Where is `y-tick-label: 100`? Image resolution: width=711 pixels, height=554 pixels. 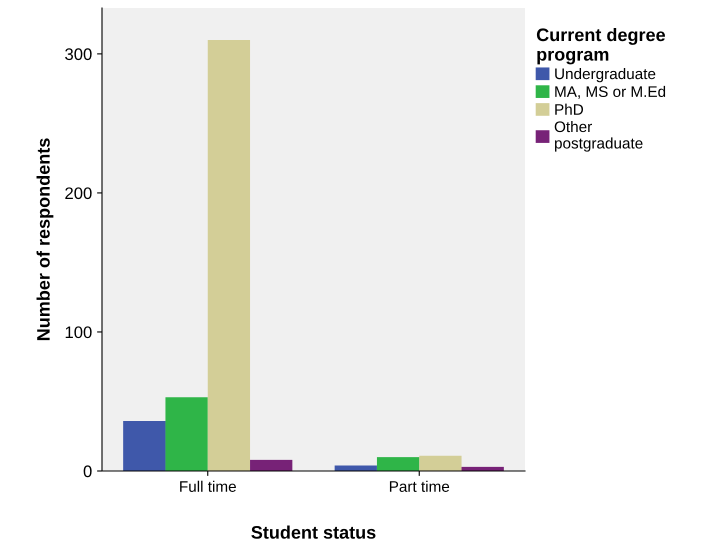 y-tick-label: 100 is located at coordinates (79, 332).